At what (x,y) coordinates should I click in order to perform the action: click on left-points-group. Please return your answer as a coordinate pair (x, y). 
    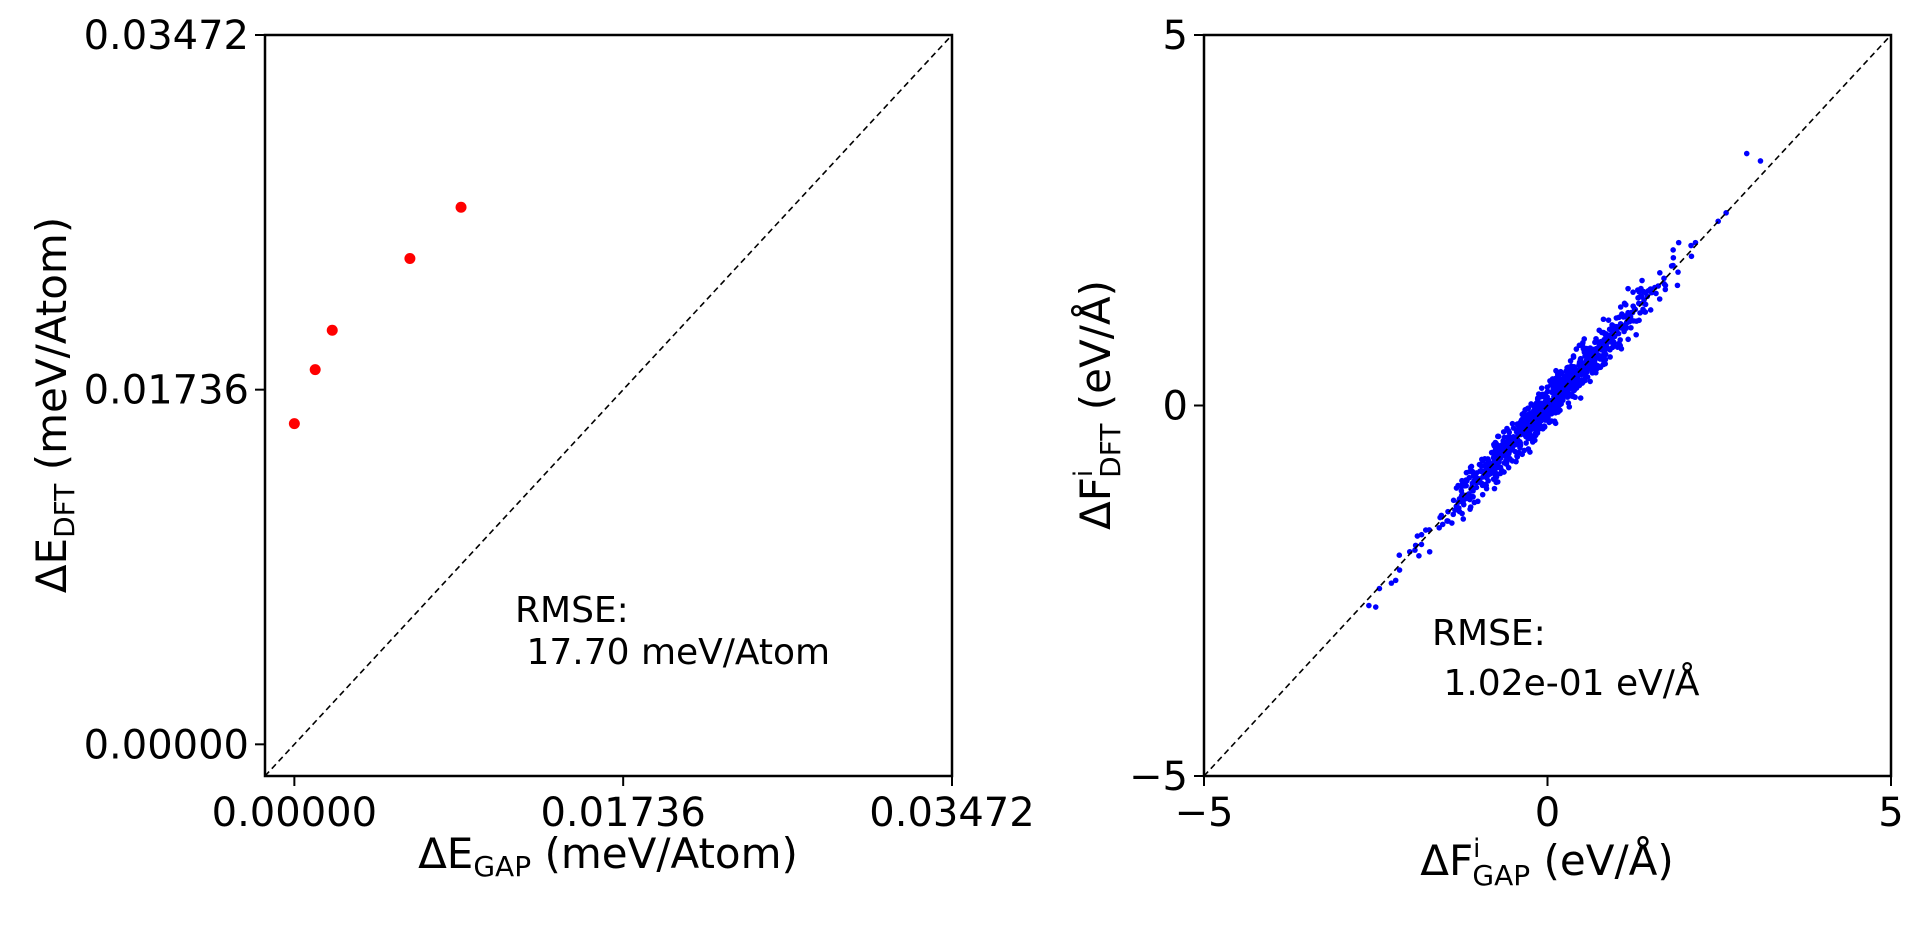
    Looking at the image, I should click on (377, 315).